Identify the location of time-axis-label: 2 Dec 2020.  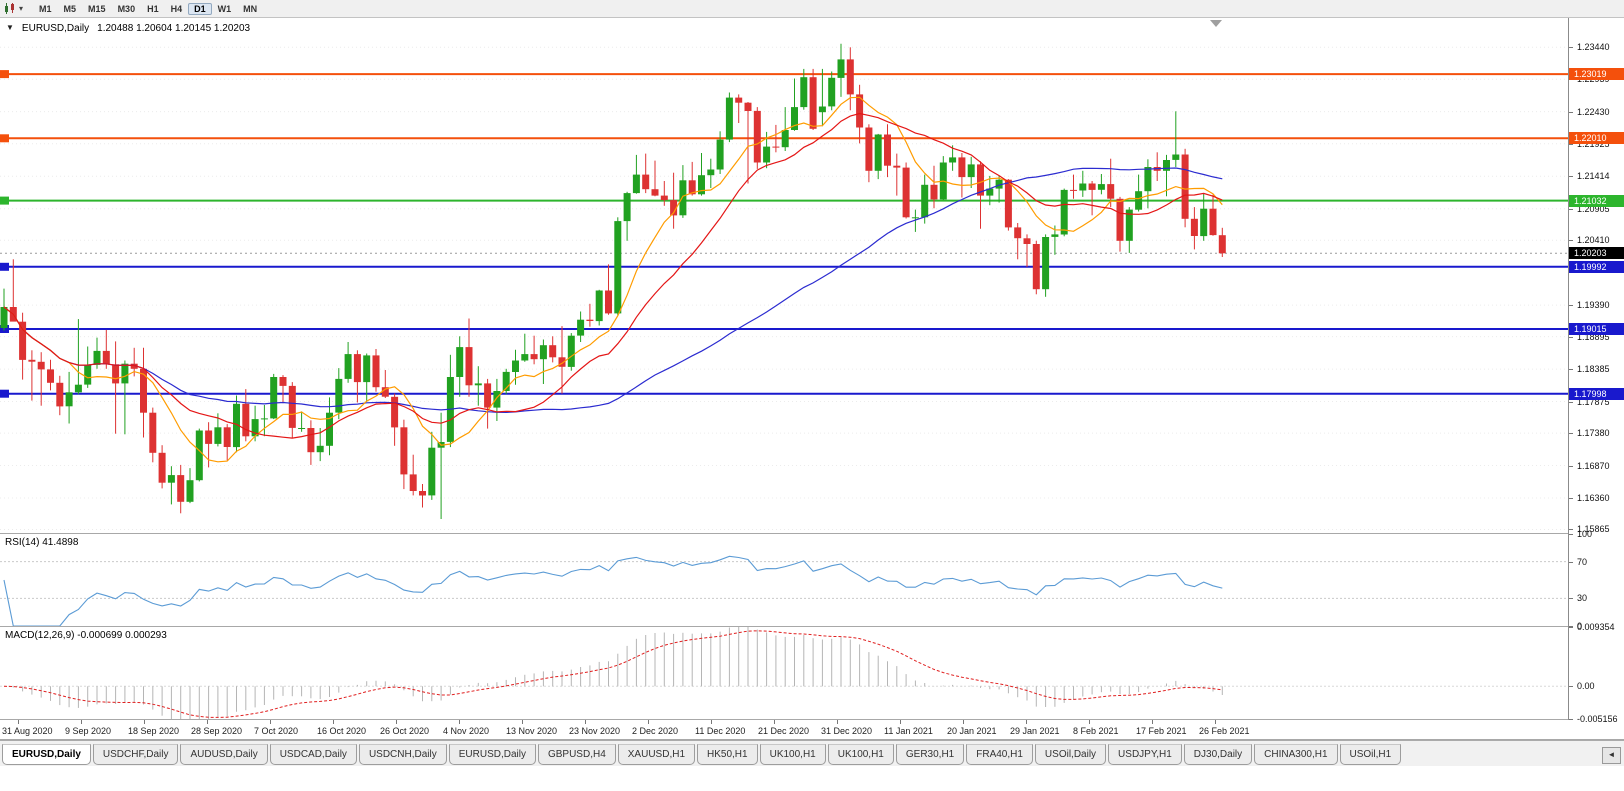
(655, 731).